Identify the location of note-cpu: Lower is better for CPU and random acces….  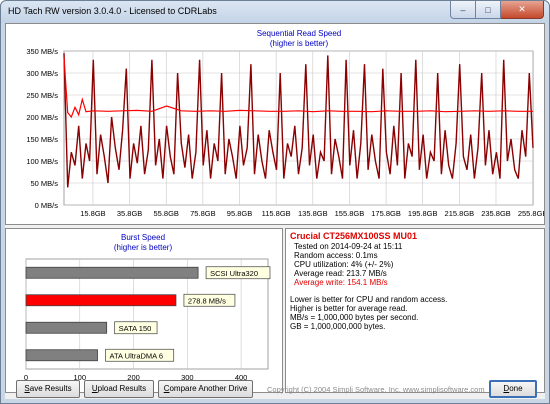
(369, 299).